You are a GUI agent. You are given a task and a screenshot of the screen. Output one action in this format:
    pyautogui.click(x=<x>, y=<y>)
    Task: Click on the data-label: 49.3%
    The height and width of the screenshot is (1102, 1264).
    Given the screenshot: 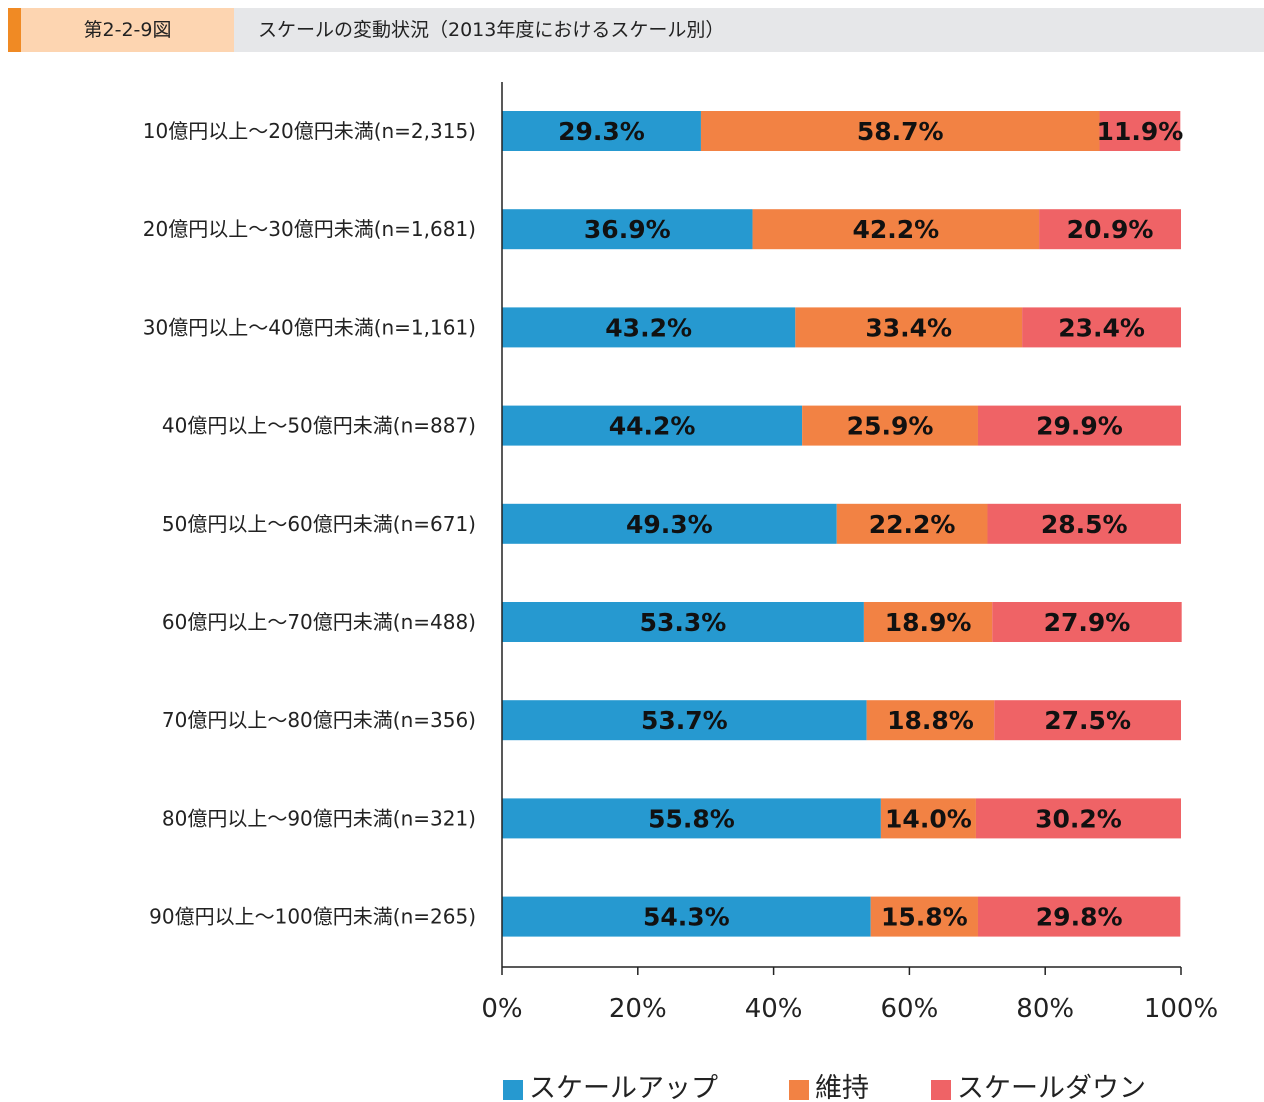 What is the action you would take?
    pyautogui.click(x=669, y=524)
    